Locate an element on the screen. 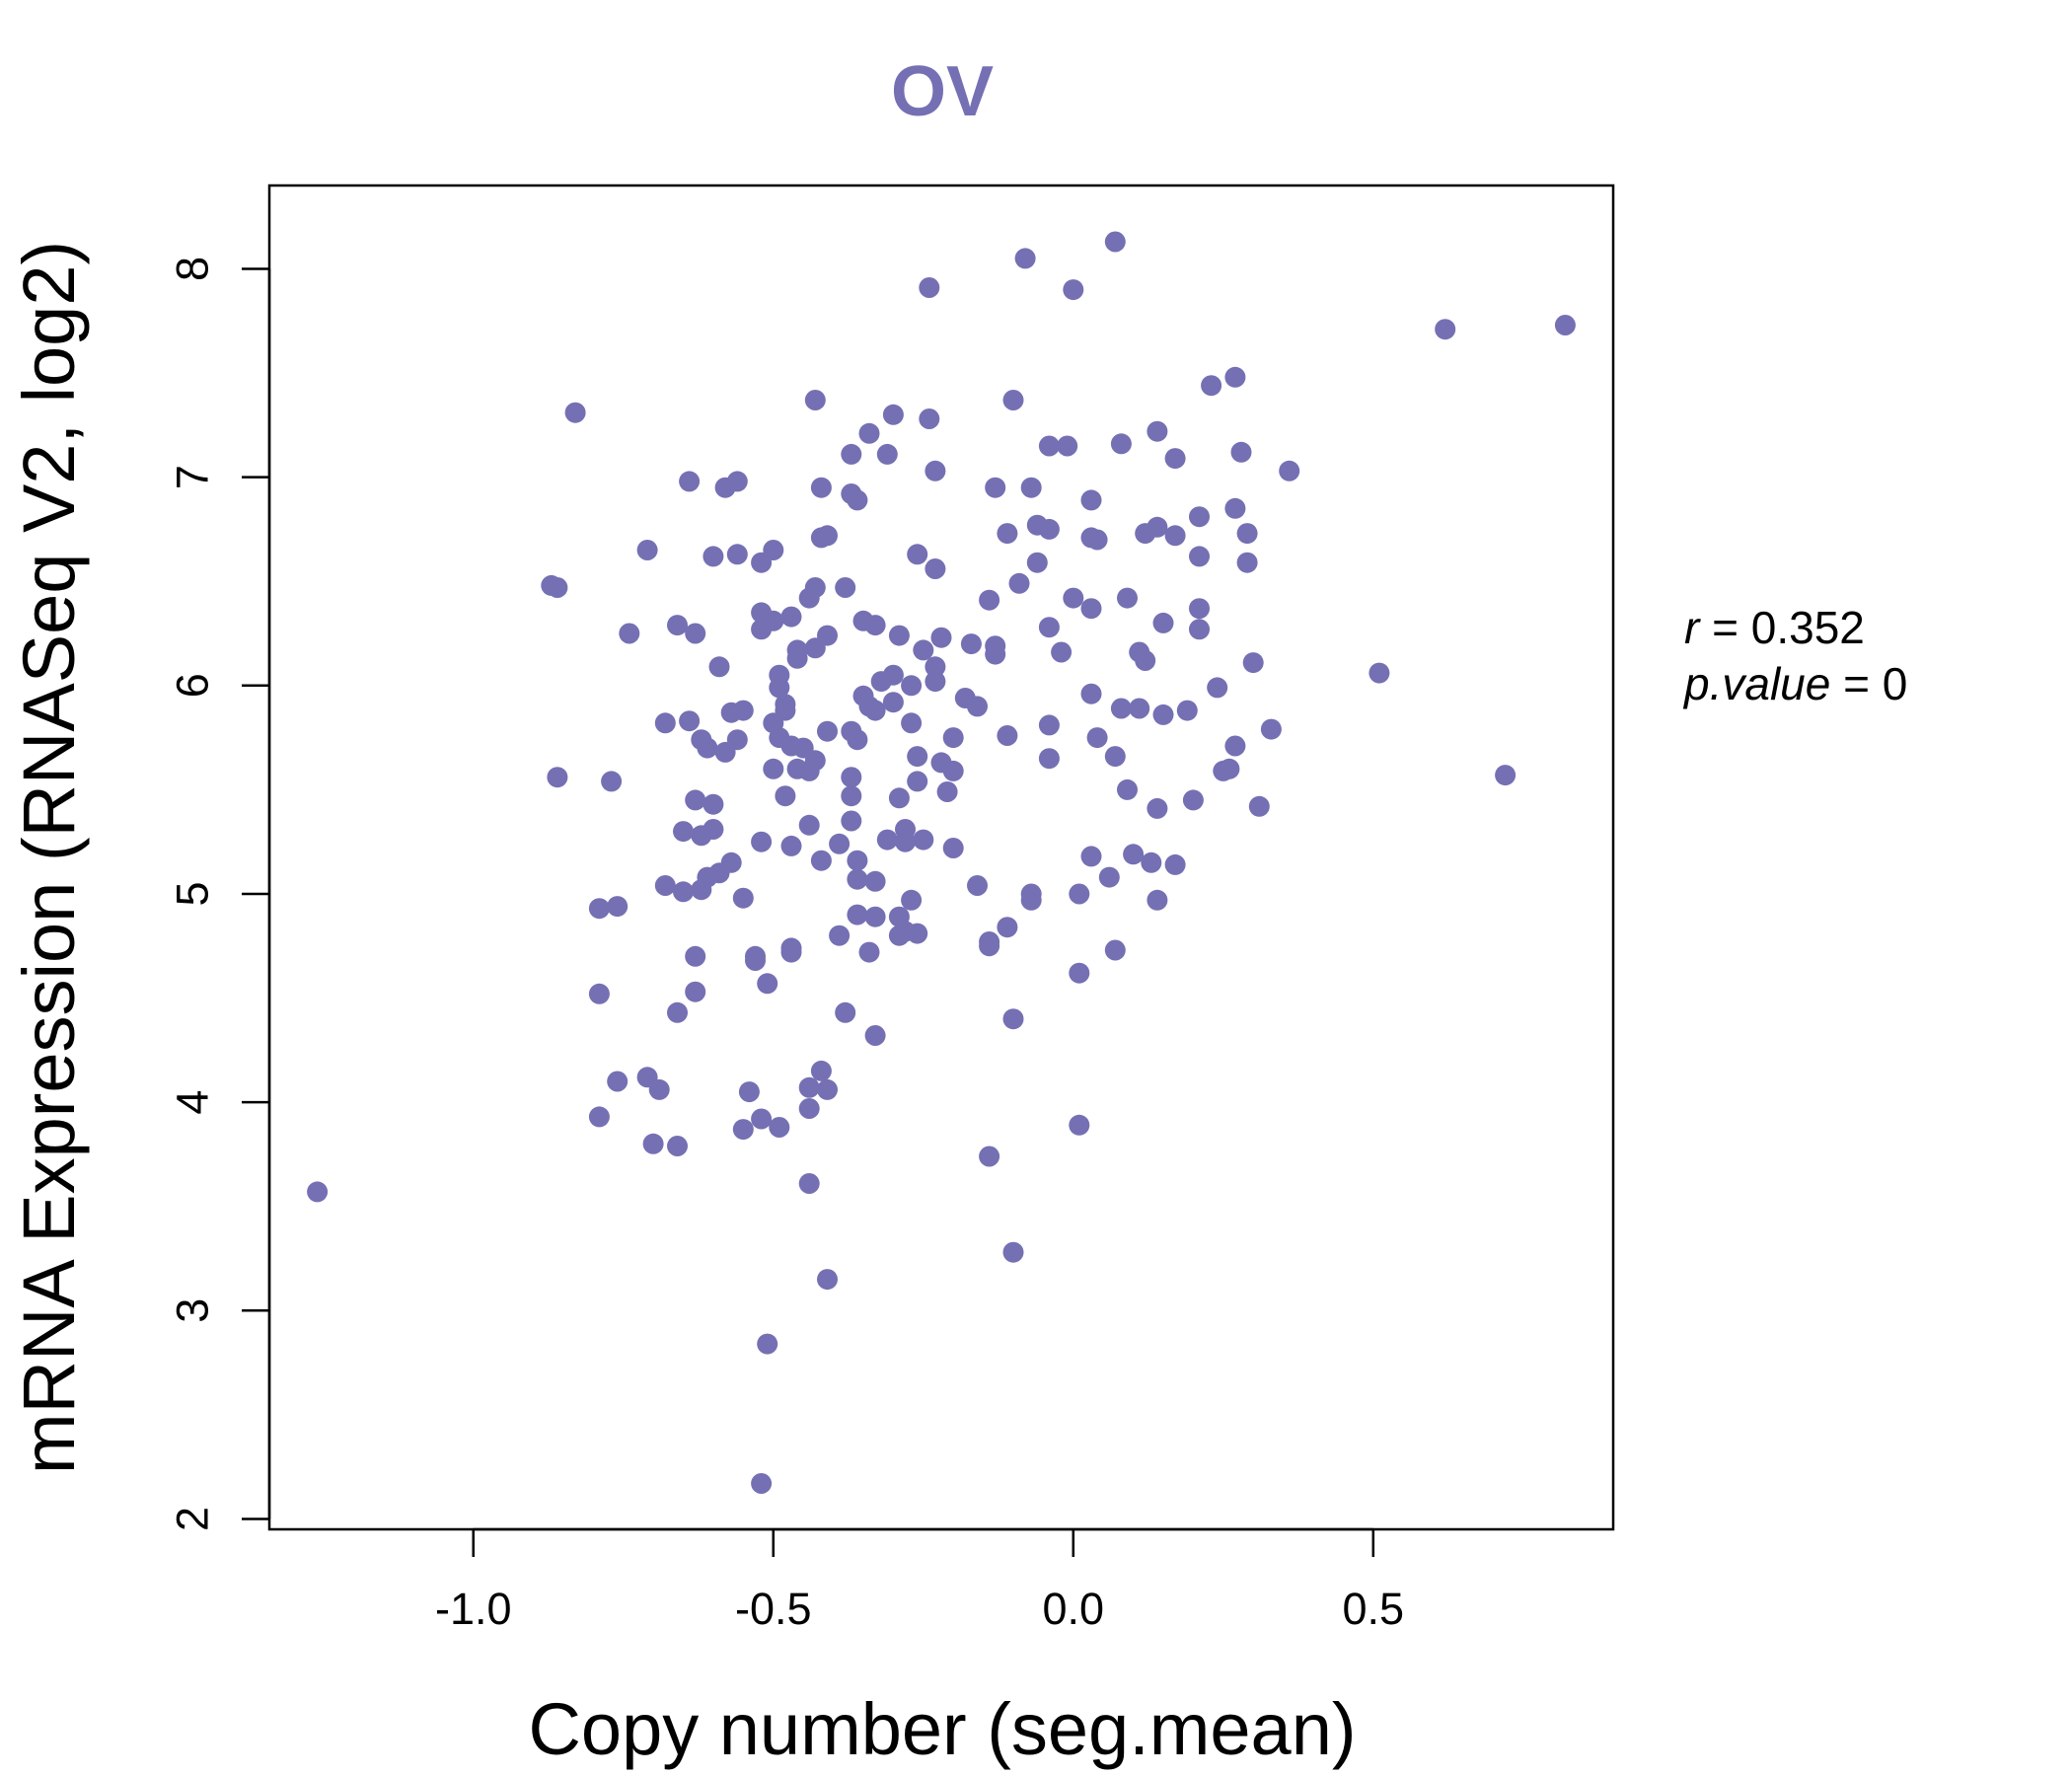 This screenshot has width=2072, height=1776. x-tick-label: 0.5 is located at coordinates (1374, 1609).